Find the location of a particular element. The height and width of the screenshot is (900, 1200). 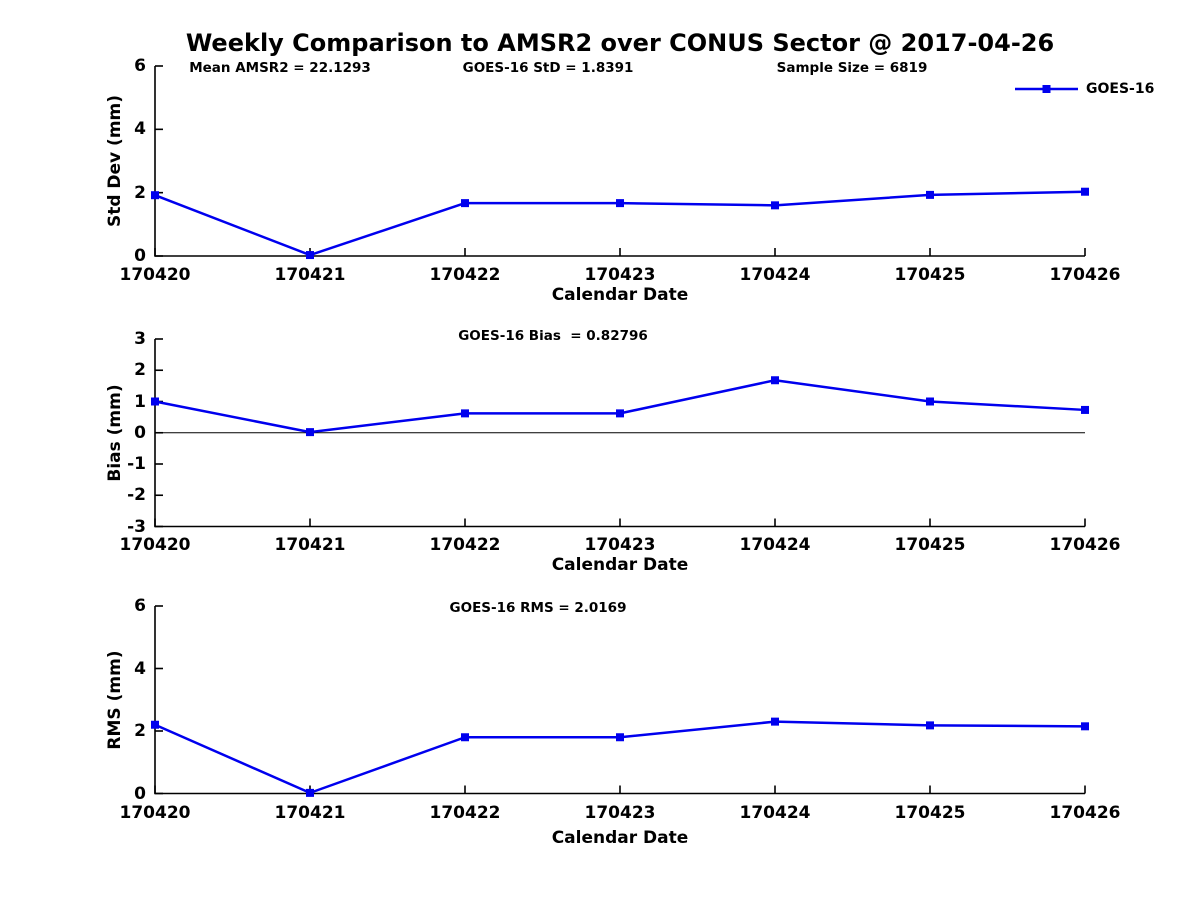

y-tick-label: 1 is located at coordinates (140, 401).